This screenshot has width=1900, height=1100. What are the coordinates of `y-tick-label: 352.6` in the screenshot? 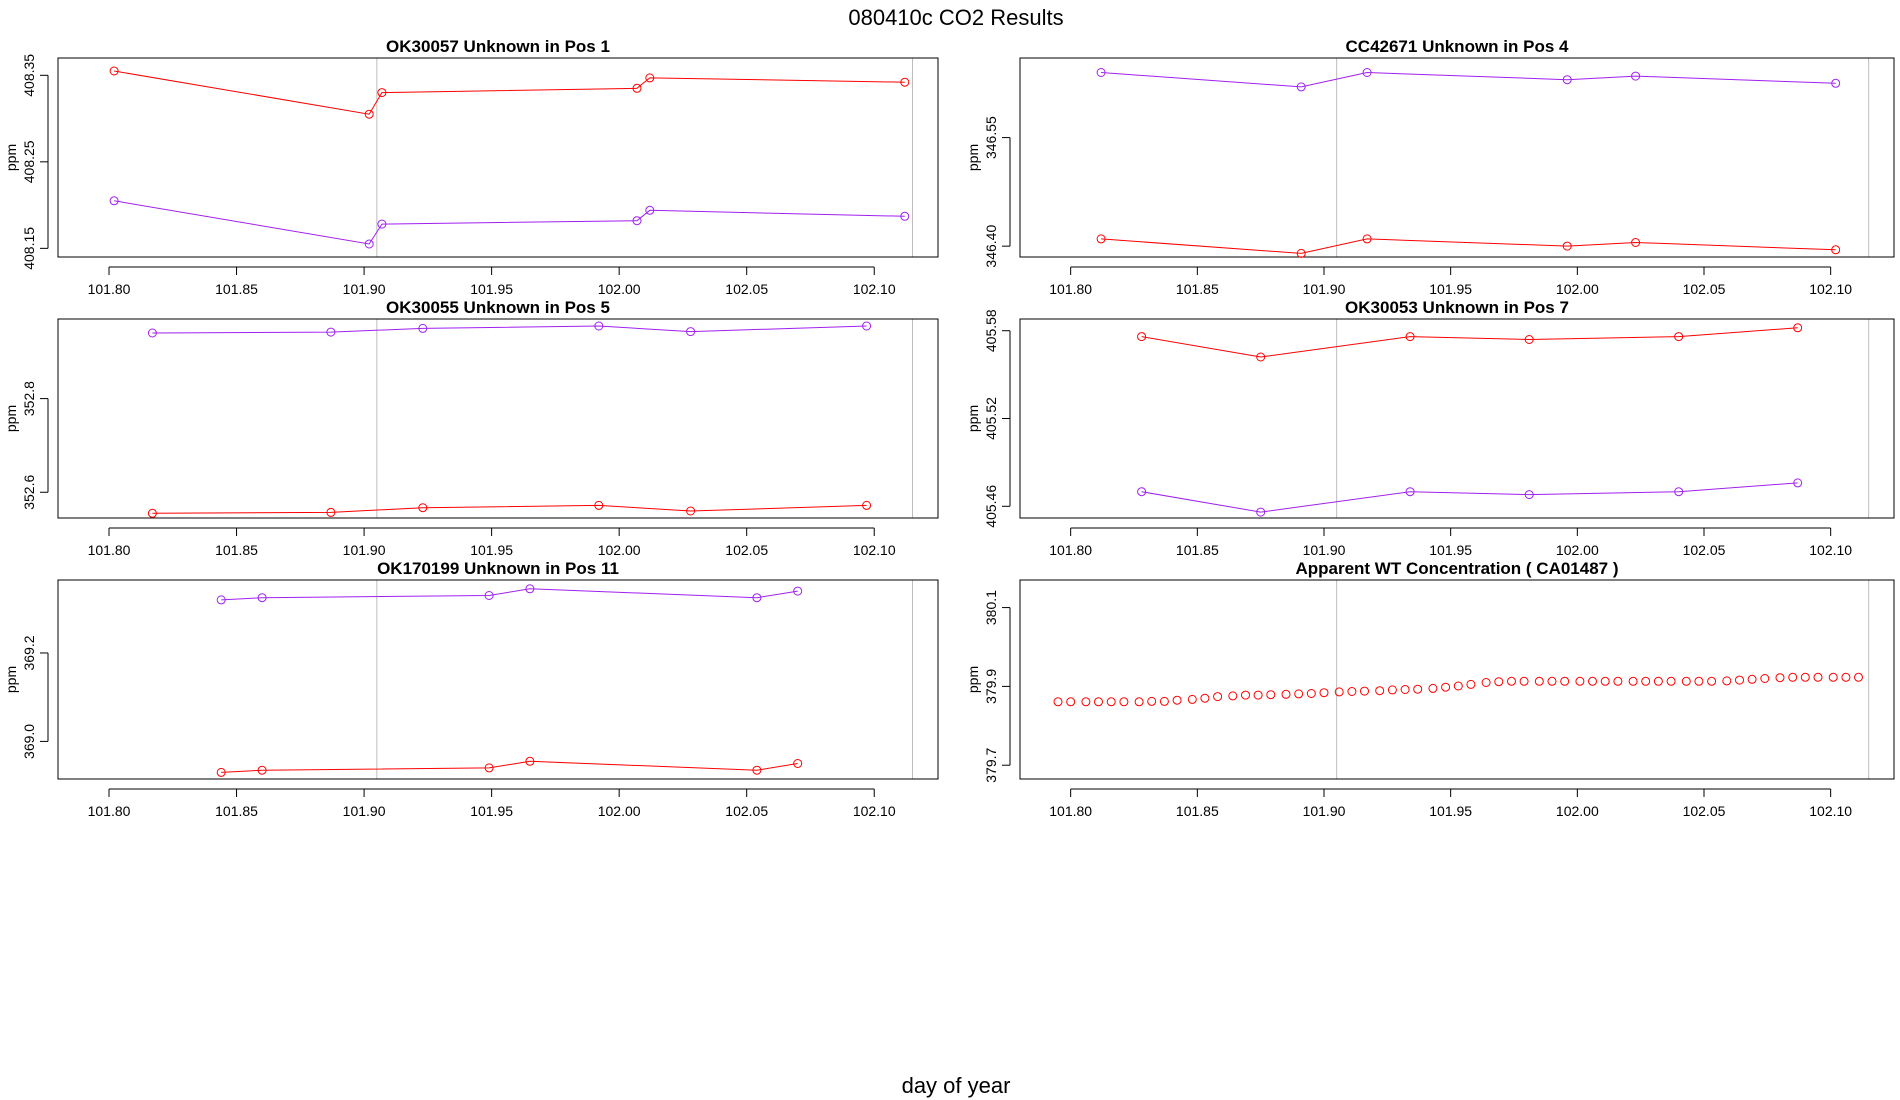 It's located at (29, 492).